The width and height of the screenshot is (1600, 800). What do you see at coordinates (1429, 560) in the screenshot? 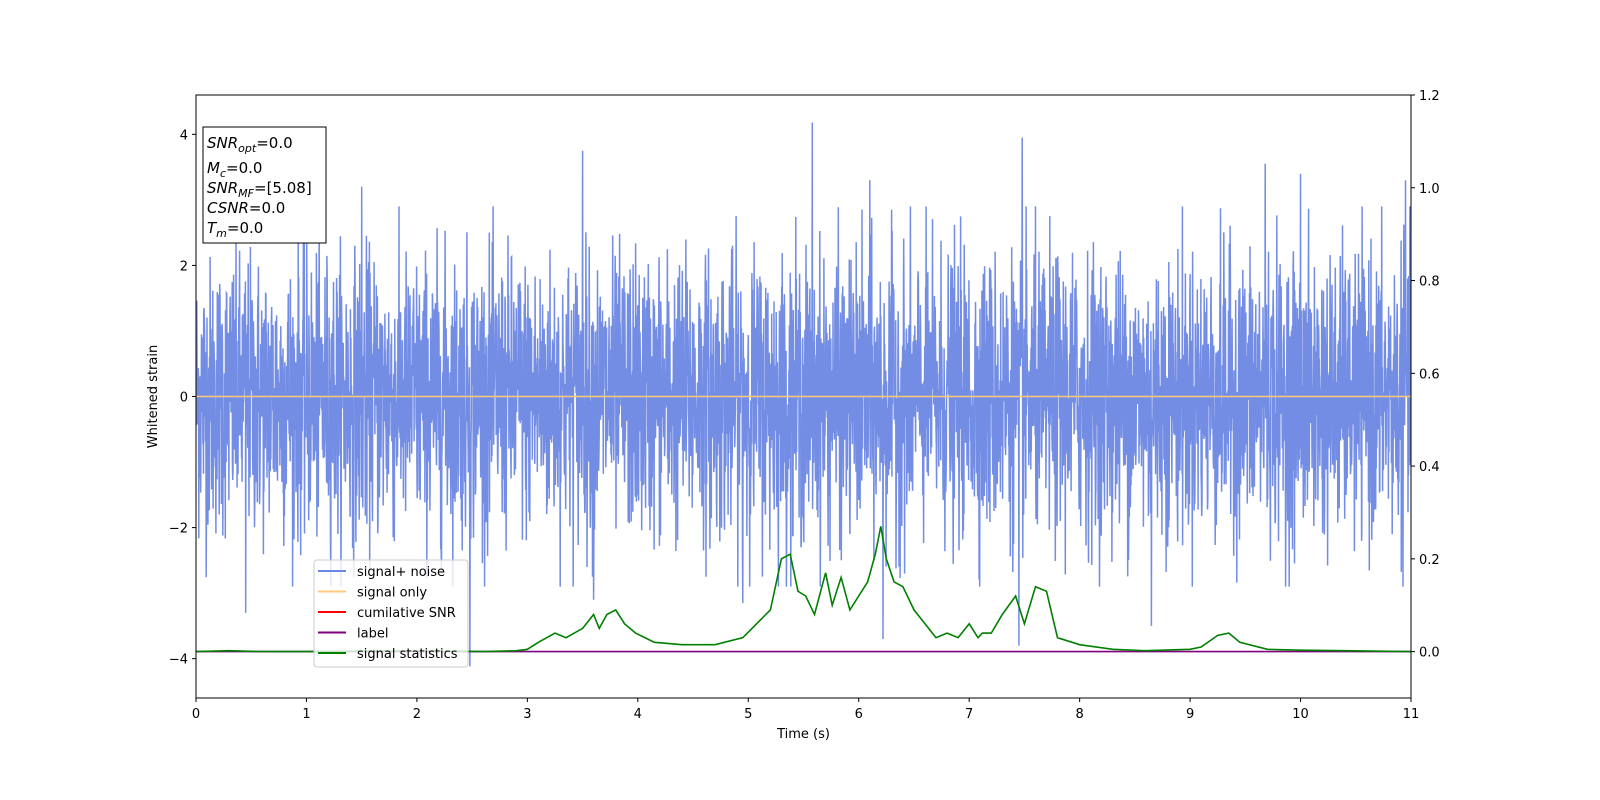
I see `y-tick-label-right: 0.2` at bounding box center [1429, 560].